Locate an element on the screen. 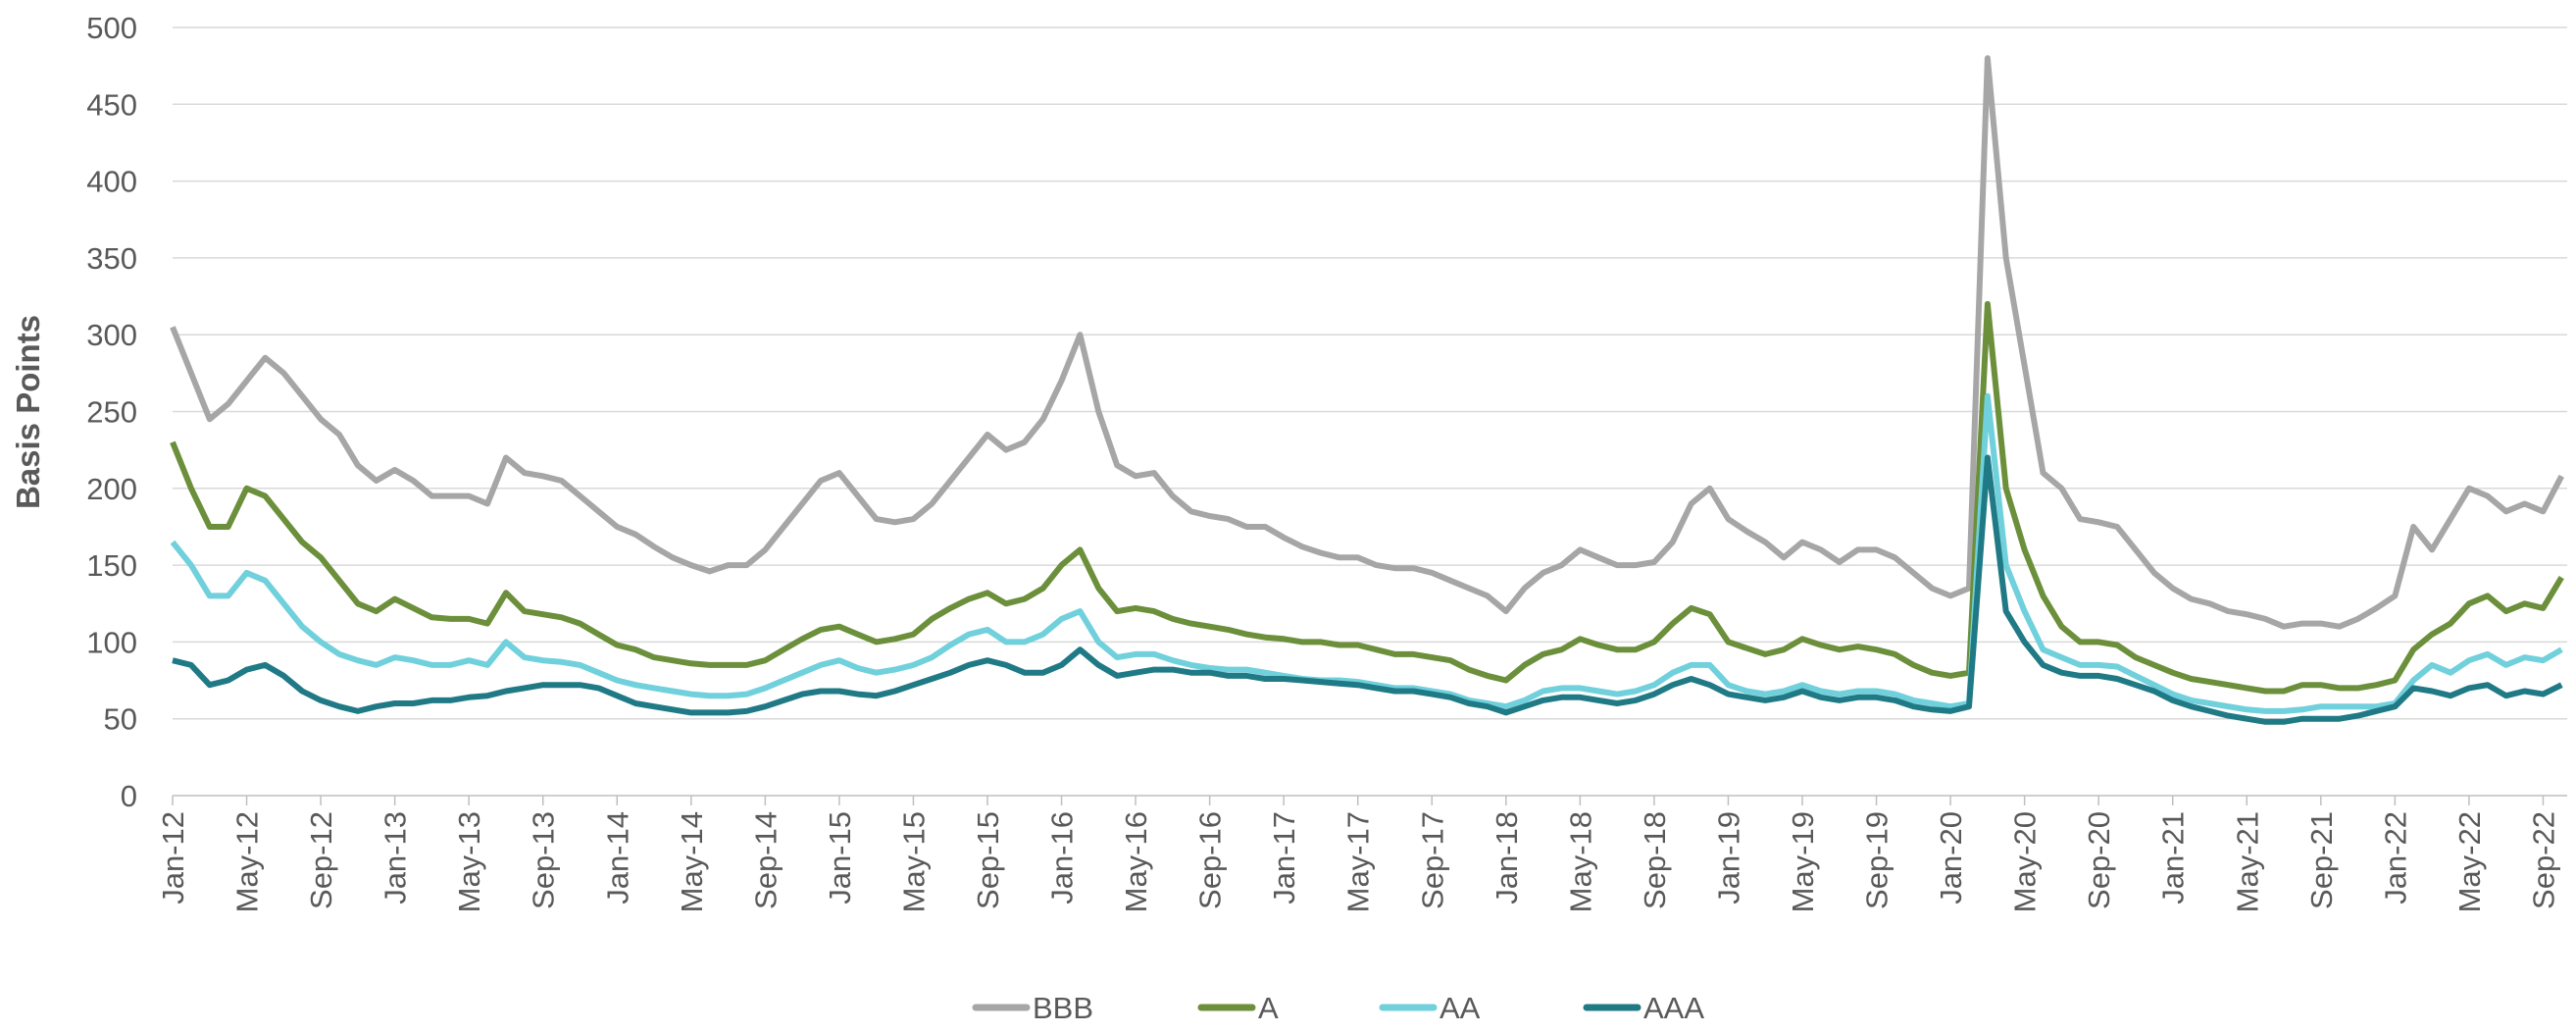 The image size is (2576, 1033). x-tick-label: Jan-21 is located at coordinates (2173, 858).